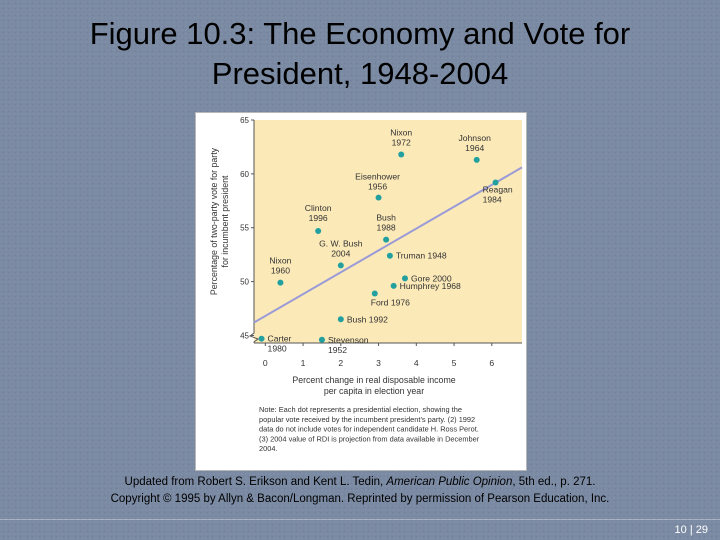  What do you see at coordinates (491, 363) in the screenshot?
I see `x-tick-label-6: 6` at bounding box center [491, 363].